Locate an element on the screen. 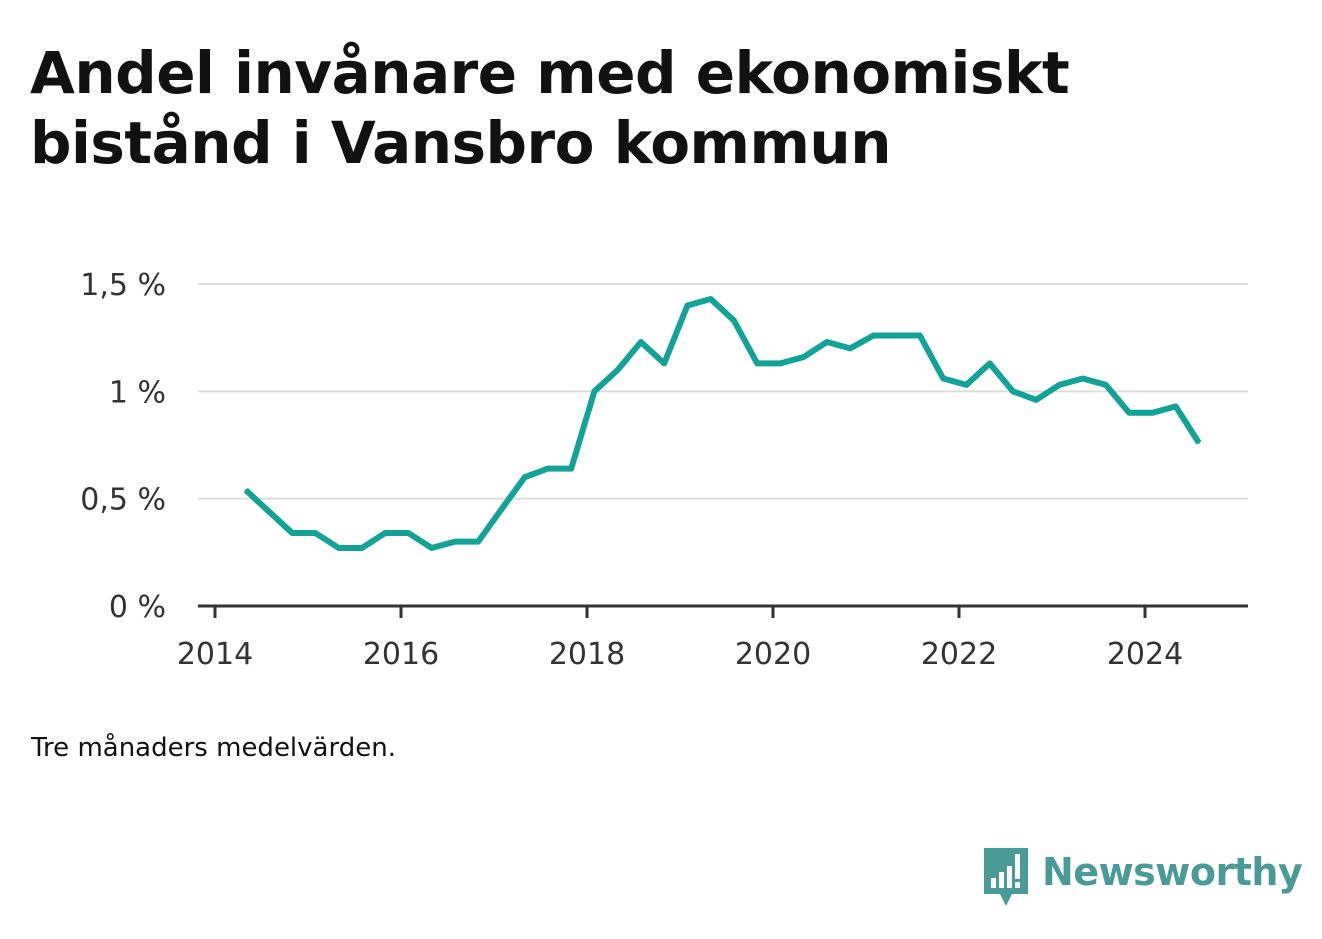 The height and width of the screenshot is (939, 1322). x-axis: 2014 2016 2018 2020 2022 2024 is located at coordinates (712, 638).